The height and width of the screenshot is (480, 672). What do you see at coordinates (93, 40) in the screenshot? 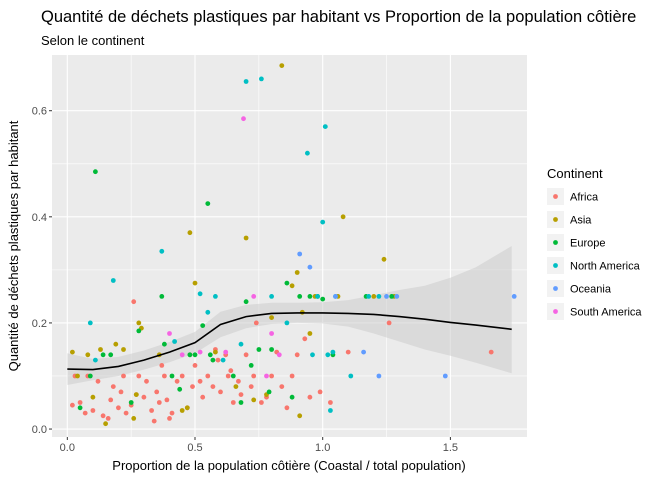
I see `chart-subtitle: Selon le continent` at bounding box center [93, 40].